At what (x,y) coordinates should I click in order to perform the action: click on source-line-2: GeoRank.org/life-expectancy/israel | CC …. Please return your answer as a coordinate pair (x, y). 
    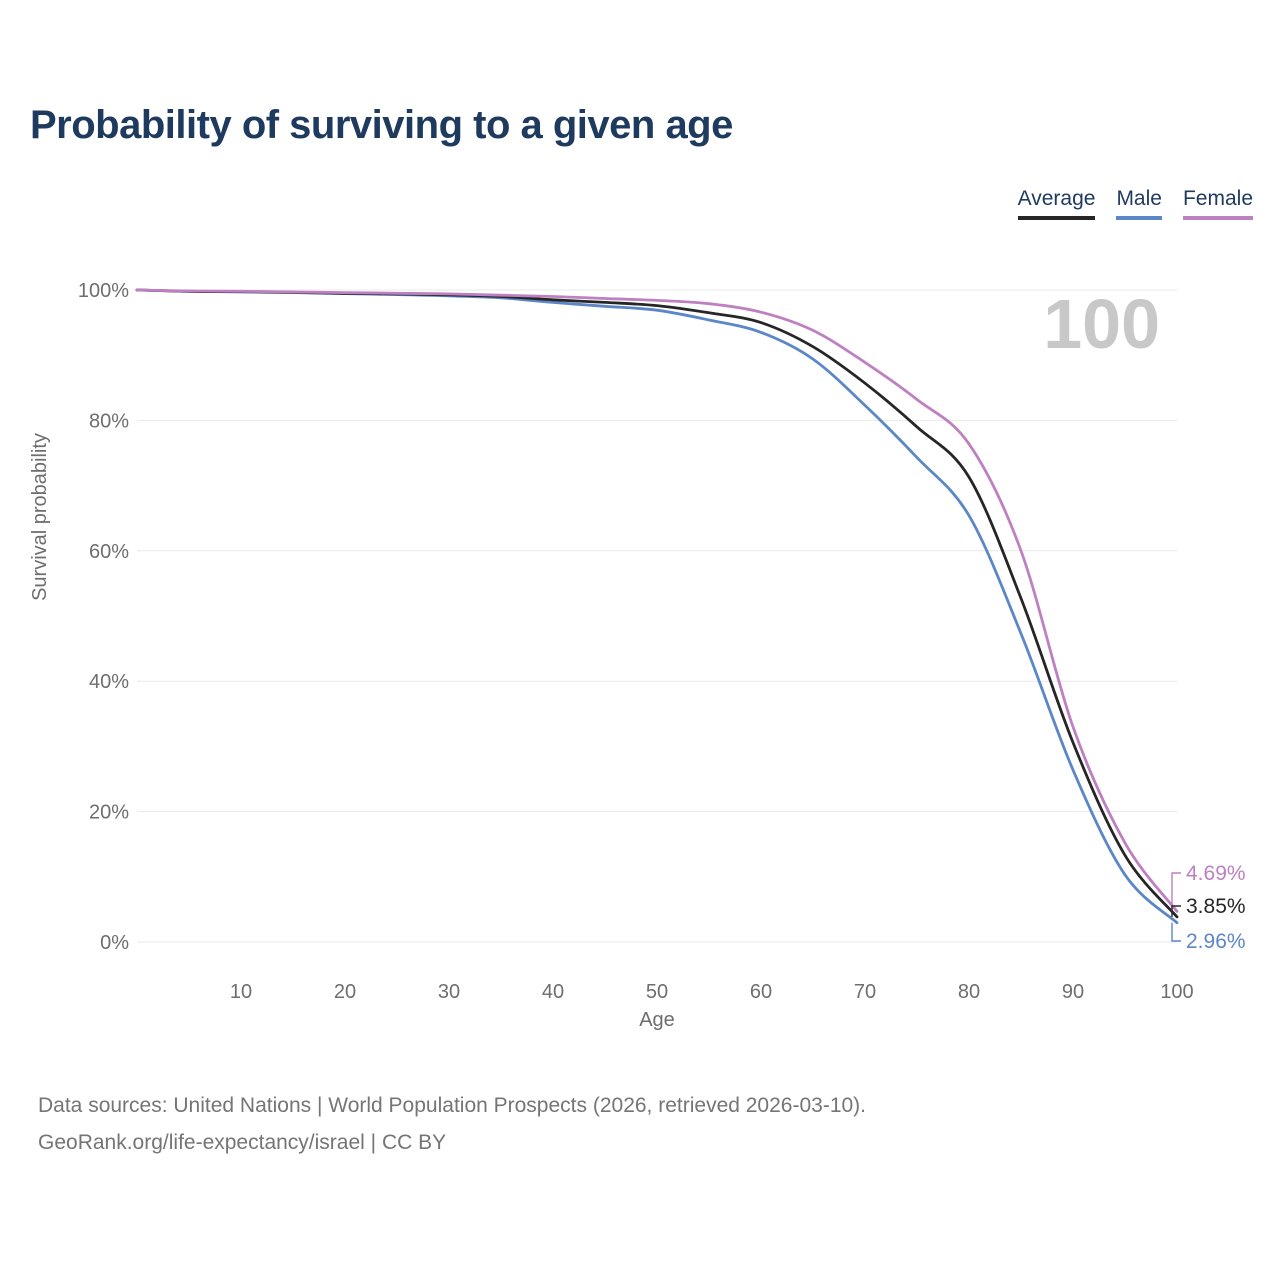
    Looking at the image, I should click on (242, 1142).